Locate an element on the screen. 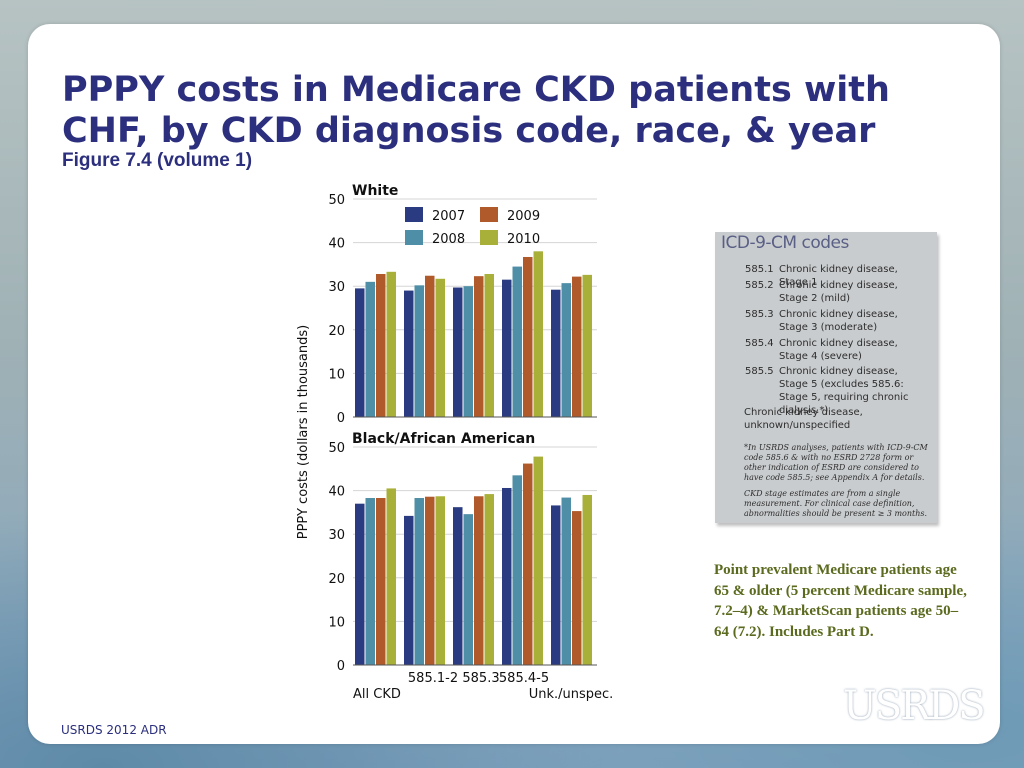 This screenshot has height=768, width=1024. icd-box-title: ICD-9-CM codes is located at coordinates (785, 243).